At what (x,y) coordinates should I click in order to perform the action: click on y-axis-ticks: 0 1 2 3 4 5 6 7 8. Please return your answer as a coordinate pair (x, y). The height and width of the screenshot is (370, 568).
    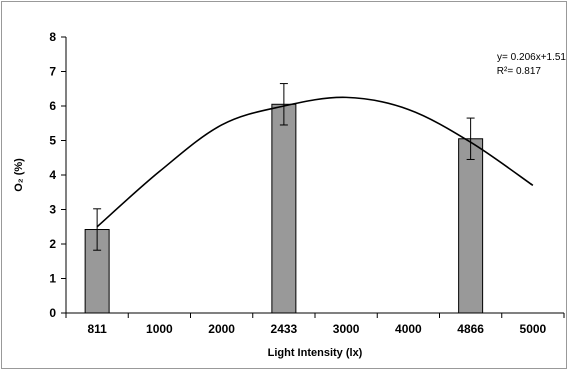
    Looking at the image, I should click on (57, 175).